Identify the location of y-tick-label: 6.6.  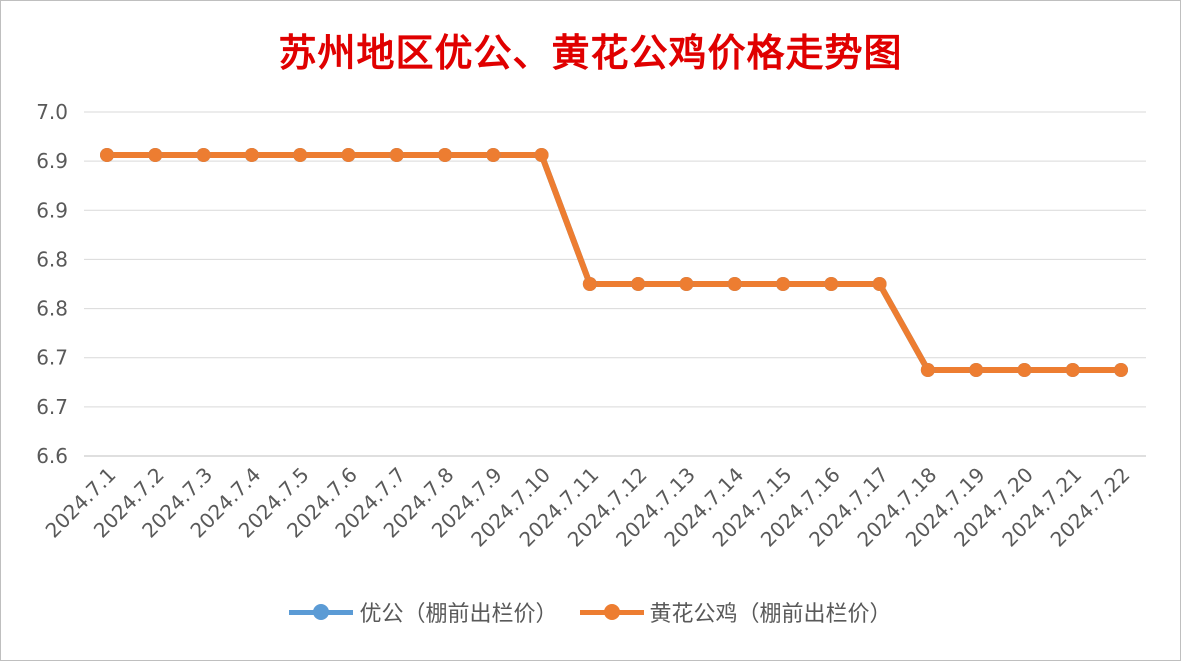
(52, 456).